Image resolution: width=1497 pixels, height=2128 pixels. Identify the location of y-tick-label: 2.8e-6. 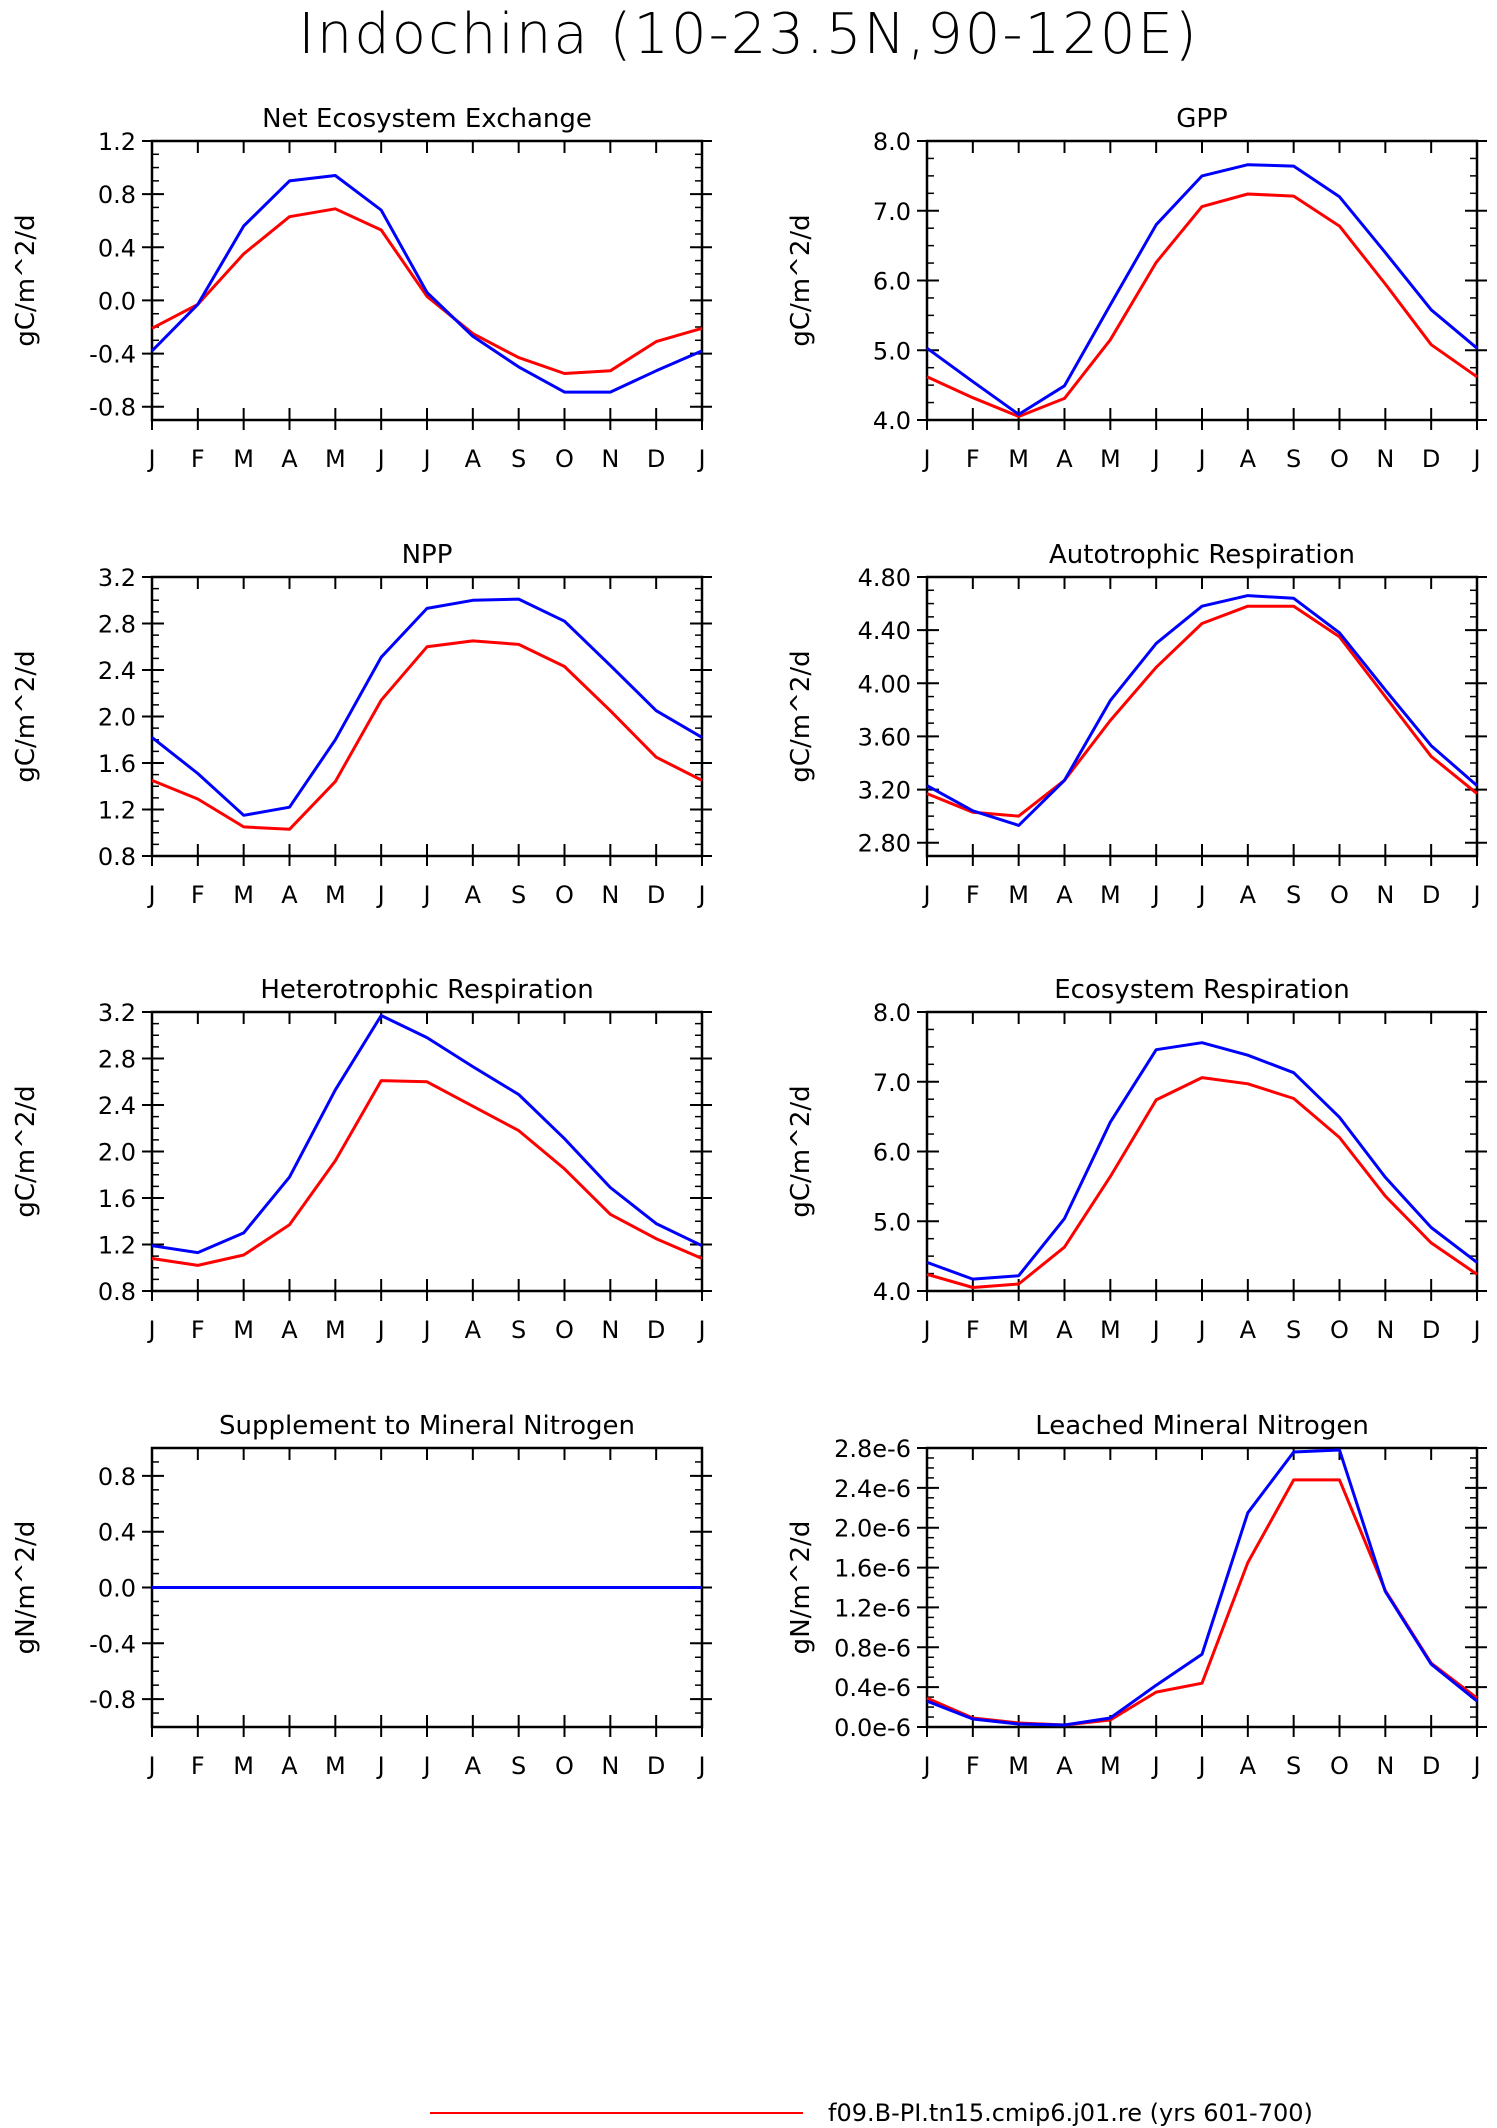
(872, 1449).